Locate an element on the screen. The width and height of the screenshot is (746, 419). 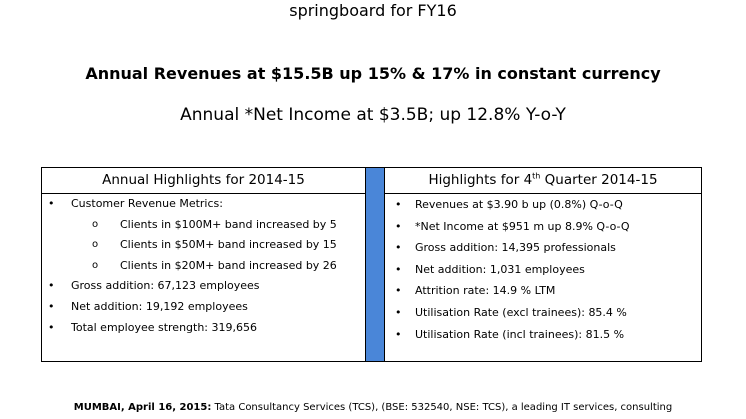
list-item: • Gross addition: 14,395 professionals is located at coordinates (543, 248).